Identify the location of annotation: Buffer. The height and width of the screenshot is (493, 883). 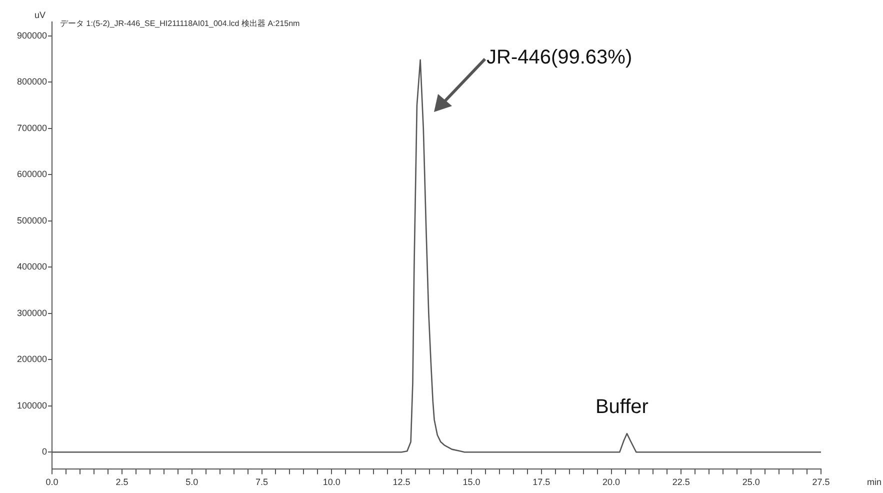
(622, 407).